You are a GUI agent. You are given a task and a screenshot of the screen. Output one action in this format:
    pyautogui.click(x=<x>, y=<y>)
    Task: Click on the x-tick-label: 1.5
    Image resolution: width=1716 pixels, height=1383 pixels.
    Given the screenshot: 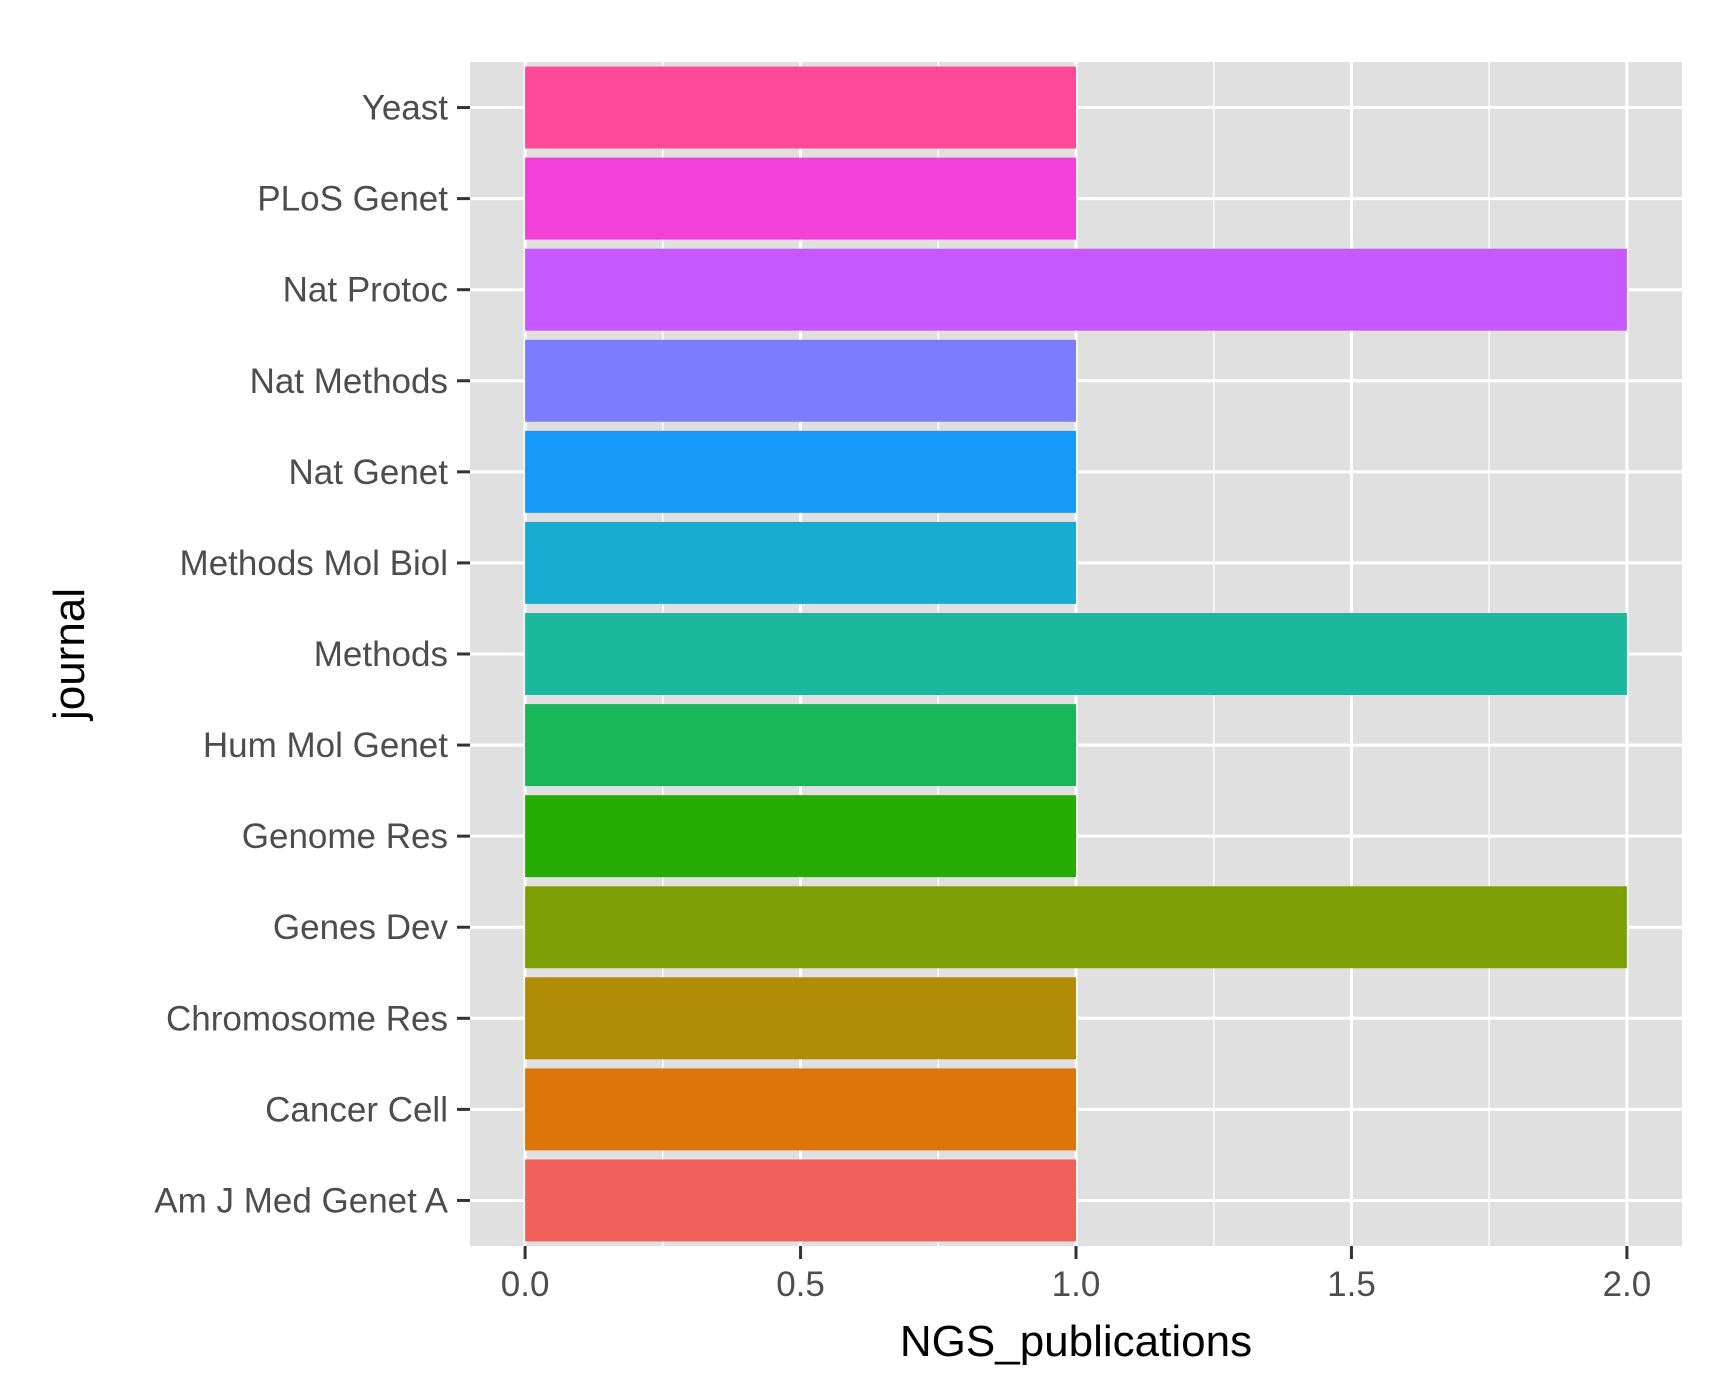 What is the action you would take?
    pyautogui.click(x=1351, y=1284)
    